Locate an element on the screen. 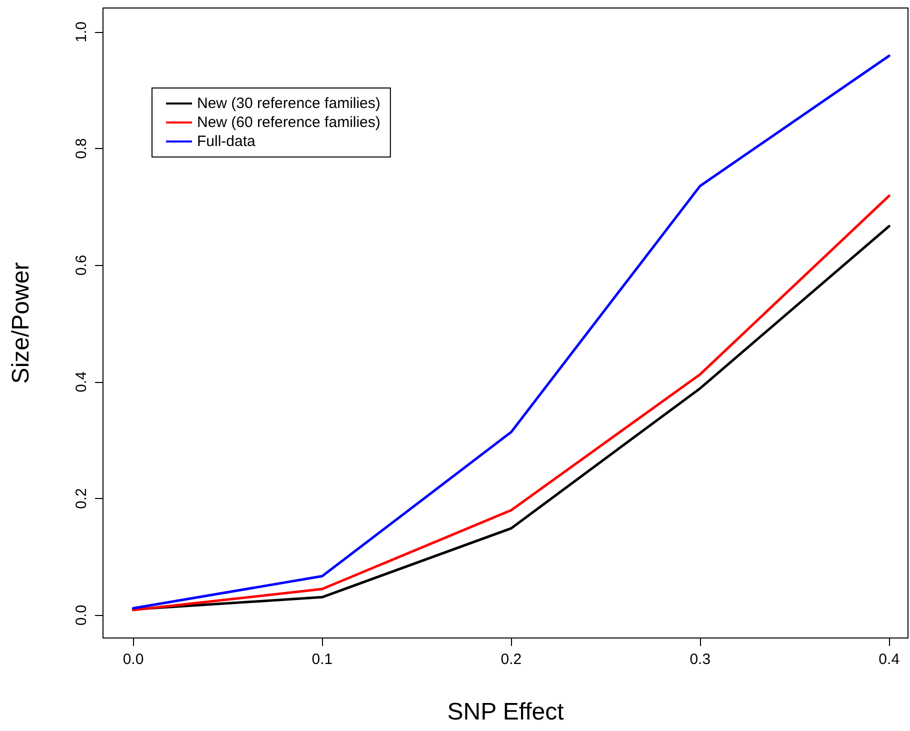 The height and width of the screenshot is (731, 910). x-tick-label: 0.0 is located at coordinates (133, 659).